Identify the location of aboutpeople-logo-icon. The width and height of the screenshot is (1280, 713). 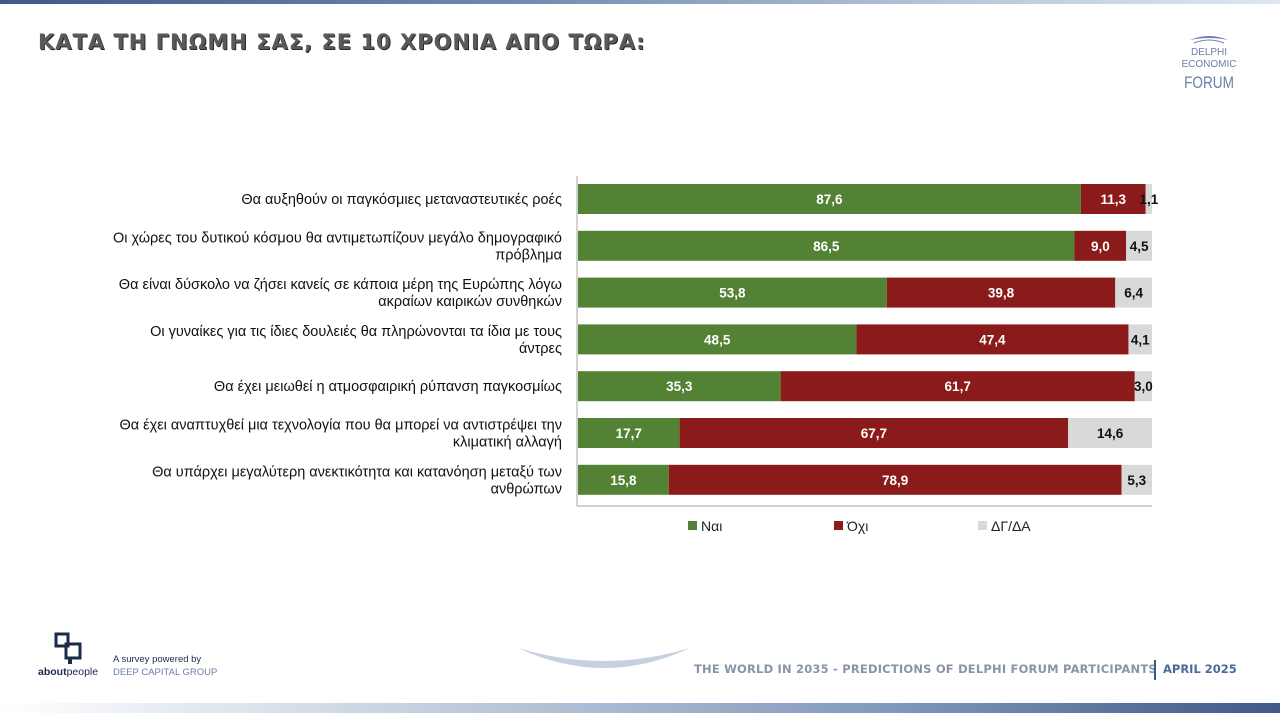
(68, 648).